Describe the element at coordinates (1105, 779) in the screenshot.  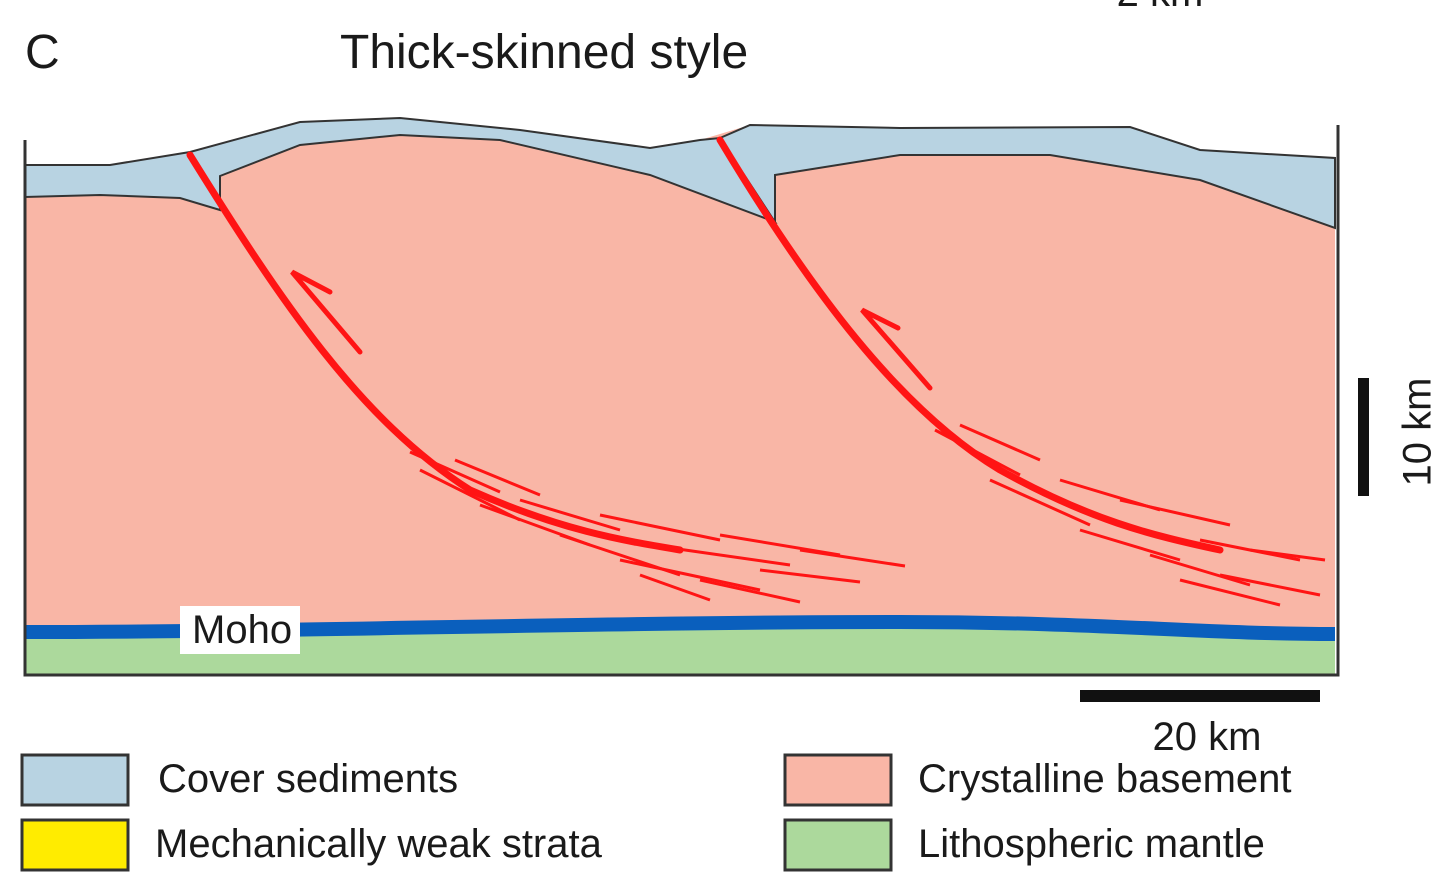
I see `legend-label: Crystalline basement` at that location.